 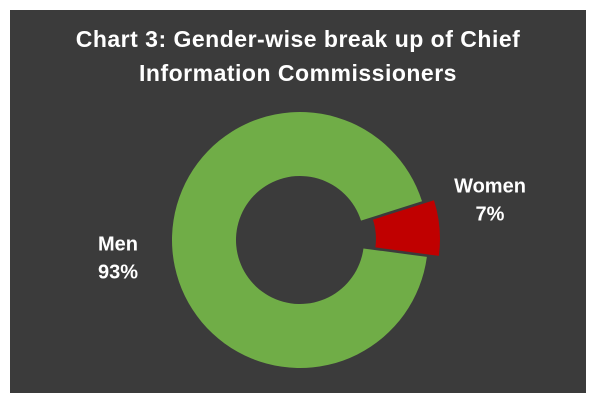 I want to click on donut-slice, so click(x=406, y=228).